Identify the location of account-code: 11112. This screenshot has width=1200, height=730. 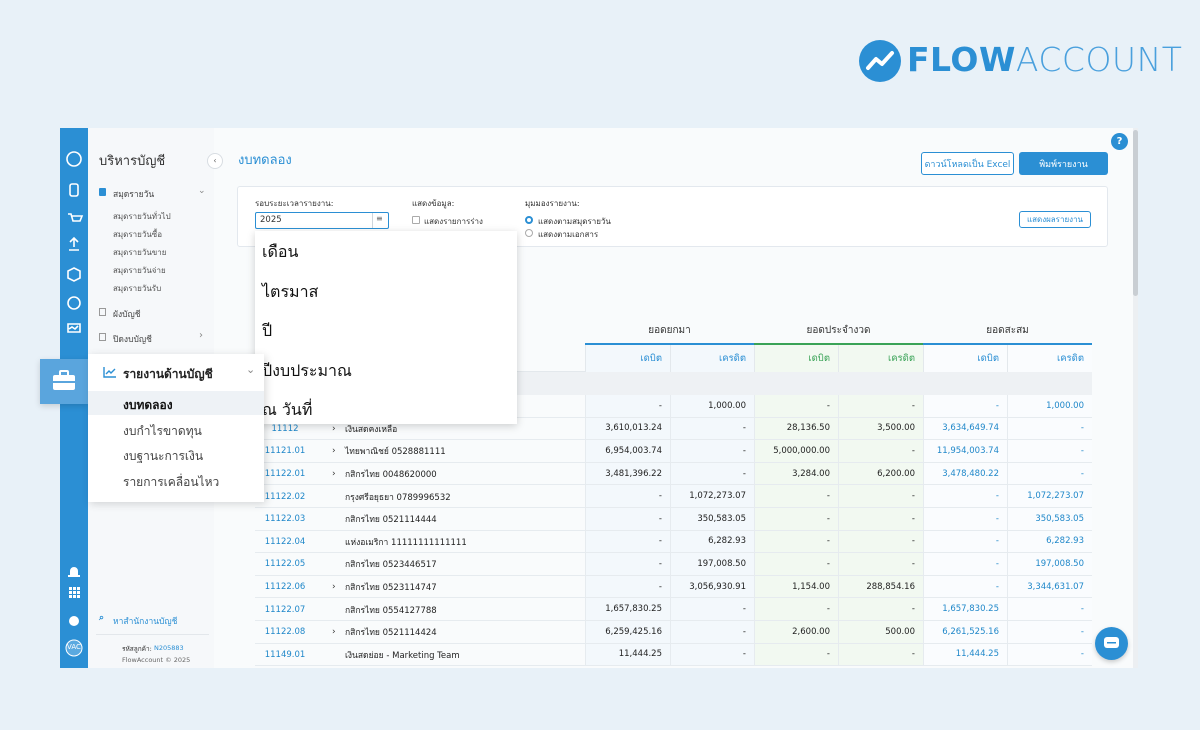
(285, 428).